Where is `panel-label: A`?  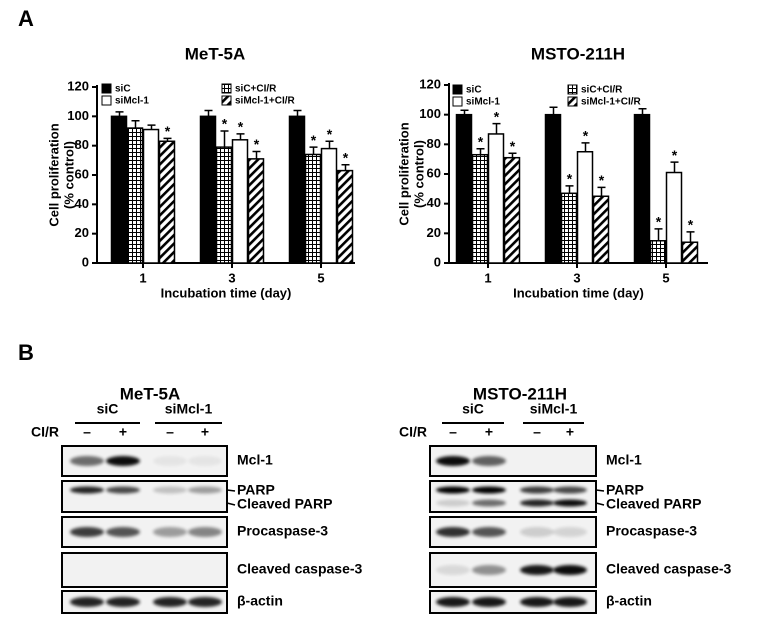
panel-label: A is located at coordinates (26, 18).